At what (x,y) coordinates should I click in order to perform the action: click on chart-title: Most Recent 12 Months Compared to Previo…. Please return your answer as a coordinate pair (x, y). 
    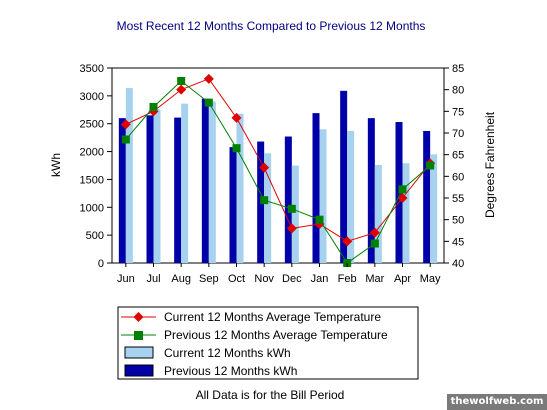
    Looking at the image, I should click on (271, 26).